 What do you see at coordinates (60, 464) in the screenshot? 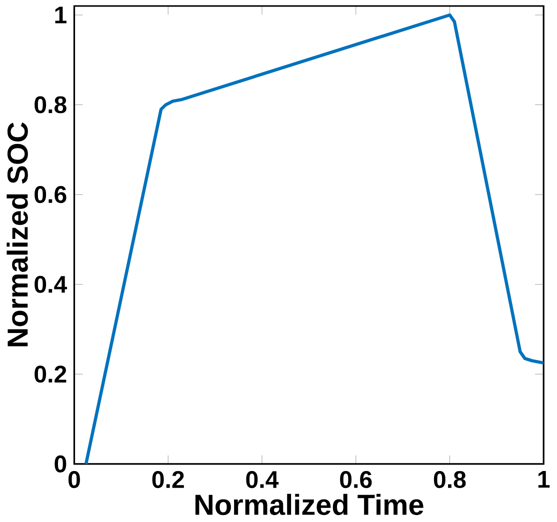
I see `y-tick-label: 0` at bounding box center [60, 464].